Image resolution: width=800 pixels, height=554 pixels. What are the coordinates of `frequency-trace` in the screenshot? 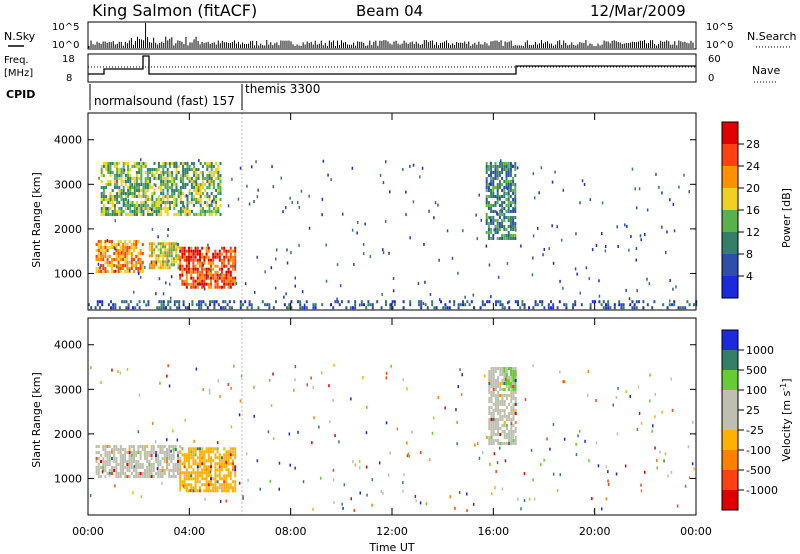 It's located at (392, 65).